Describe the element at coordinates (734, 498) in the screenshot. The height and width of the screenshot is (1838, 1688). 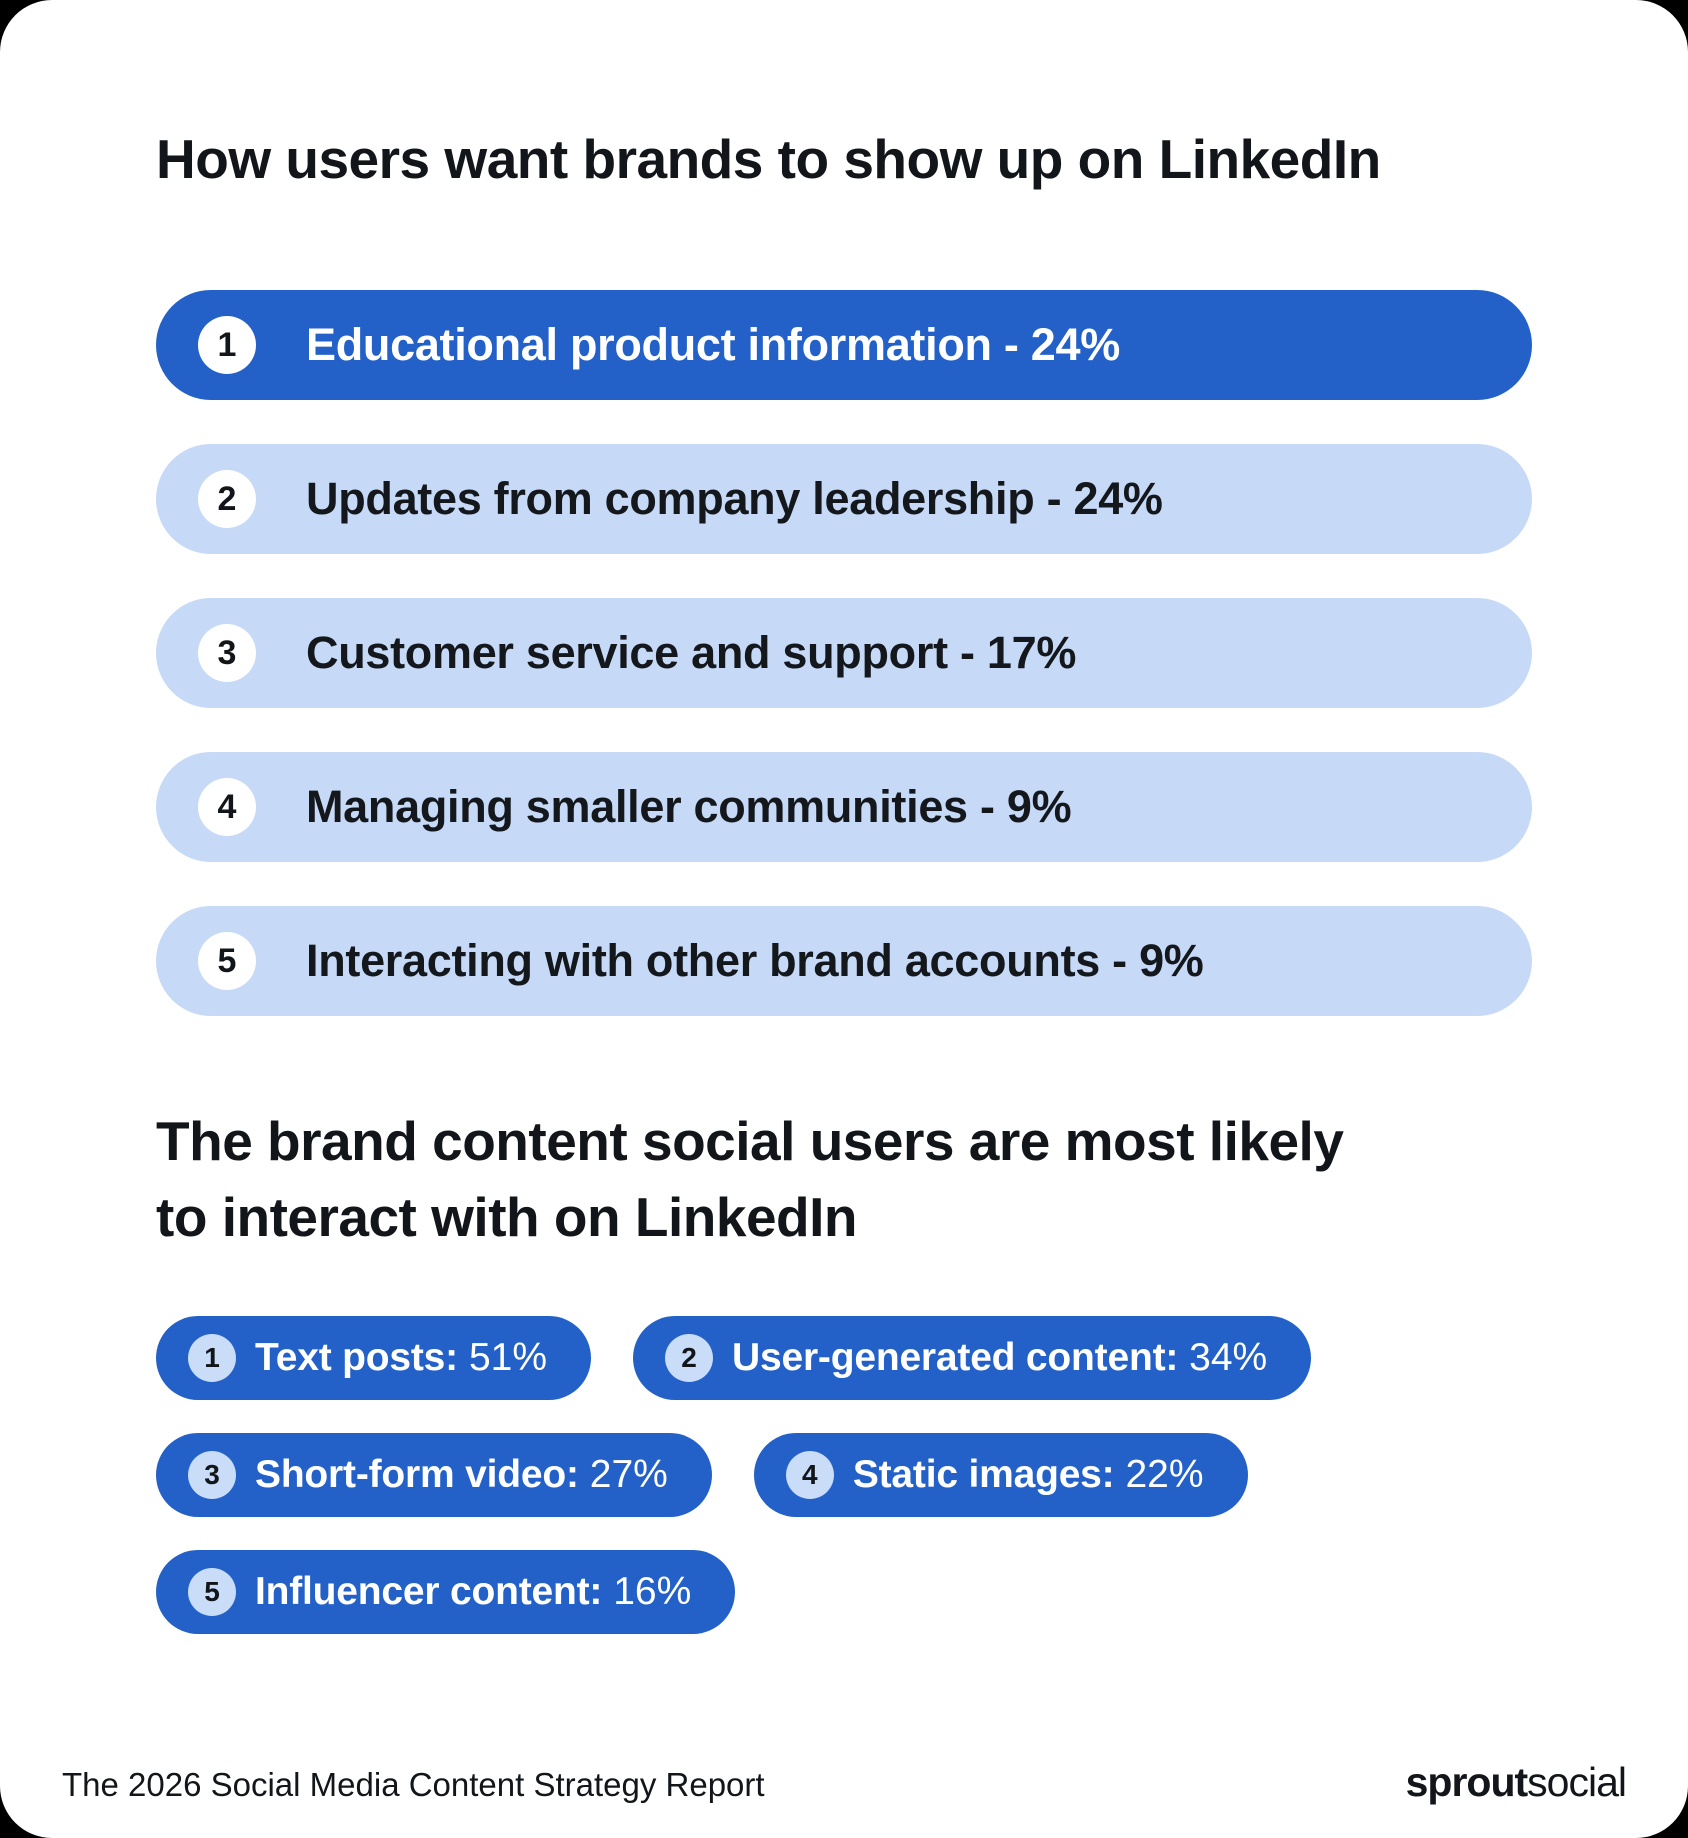
I see `rank-pill-2-text: Updates from company leadership - 24%` at that location.